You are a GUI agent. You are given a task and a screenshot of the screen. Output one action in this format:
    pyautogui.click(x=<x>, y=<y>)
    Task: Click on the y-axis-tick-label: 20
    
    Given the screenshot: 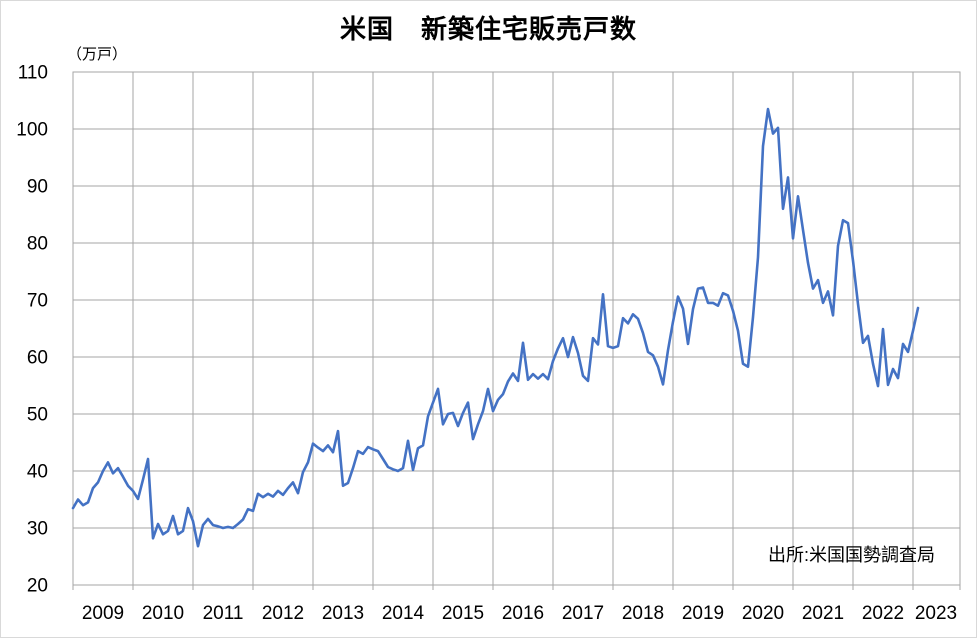 What is the action you would take?
    pyautogui.click(x=37, y=586)
    